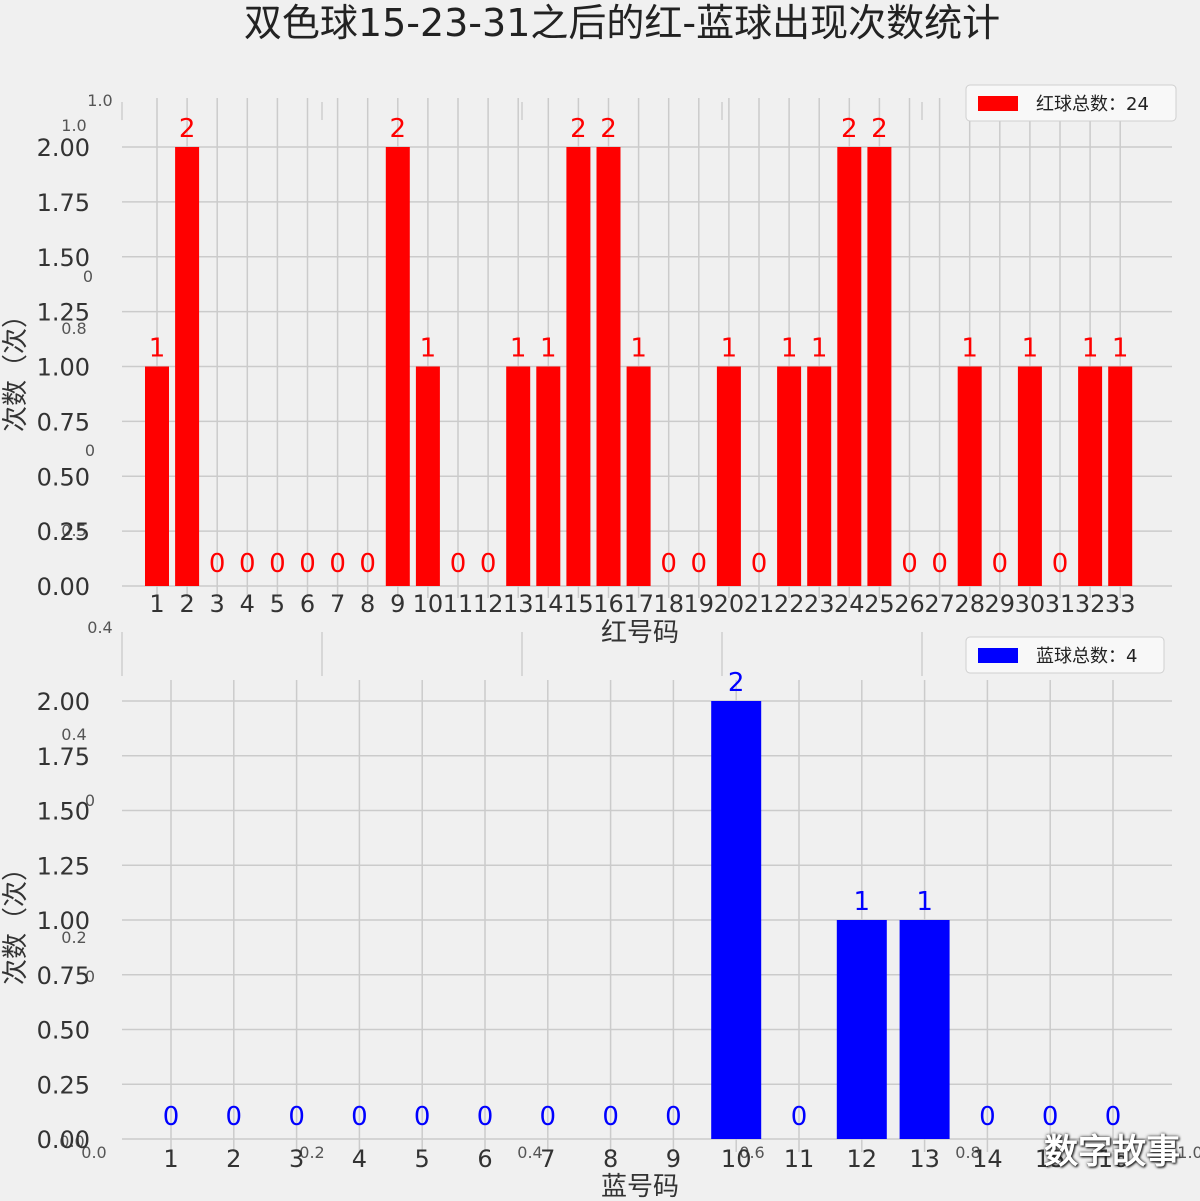 The height and width of the screenshot is (1201, 1200). I want to click on ghost-tick: 0.8, so click(967, 1152).